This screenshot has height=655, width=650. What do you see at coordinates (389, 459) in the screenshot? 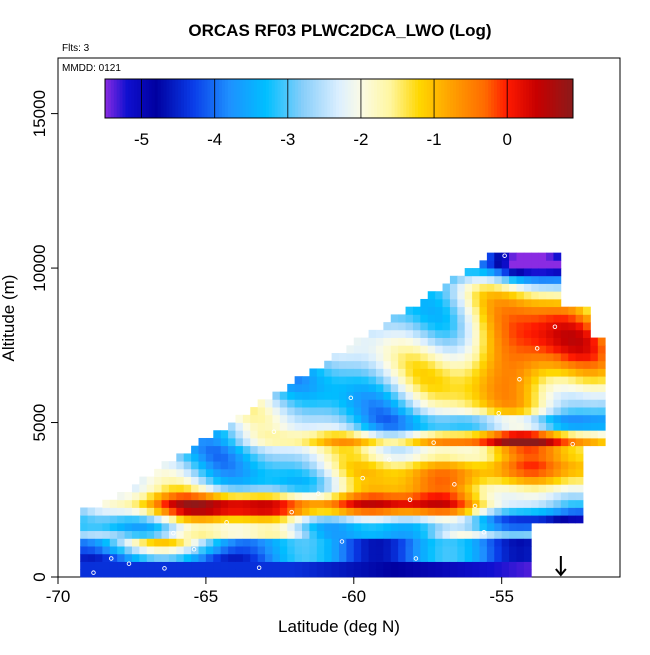
I see `observation-dot` at bounding box center [389, 459].